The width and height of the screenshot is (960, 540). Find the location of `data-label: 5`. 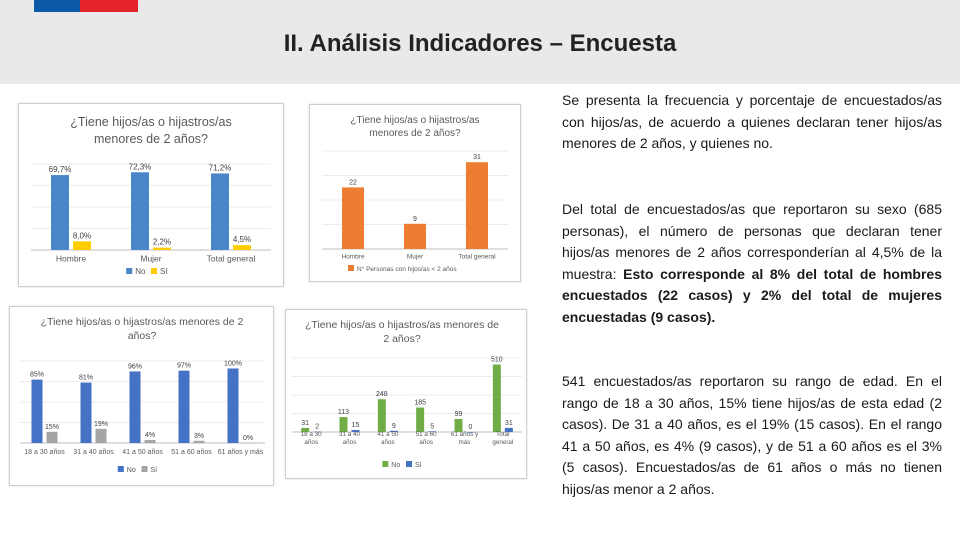

data-label: 5 is located at coordinates (432, 426).